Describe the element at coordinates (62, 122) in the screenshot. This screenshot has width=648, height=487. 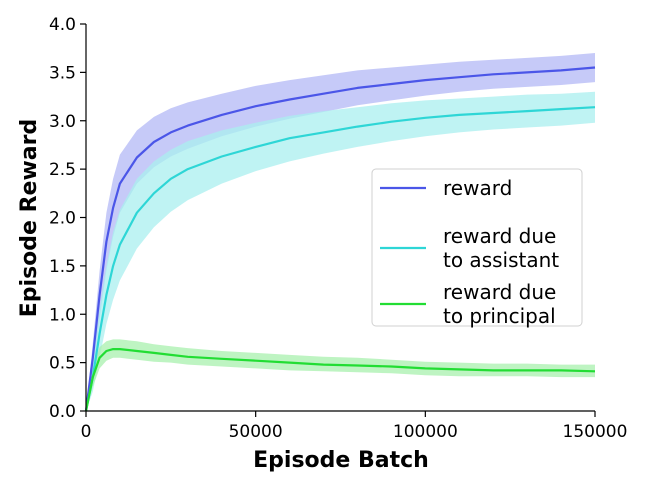
I see `y-tick-label: 3.0` at that location.